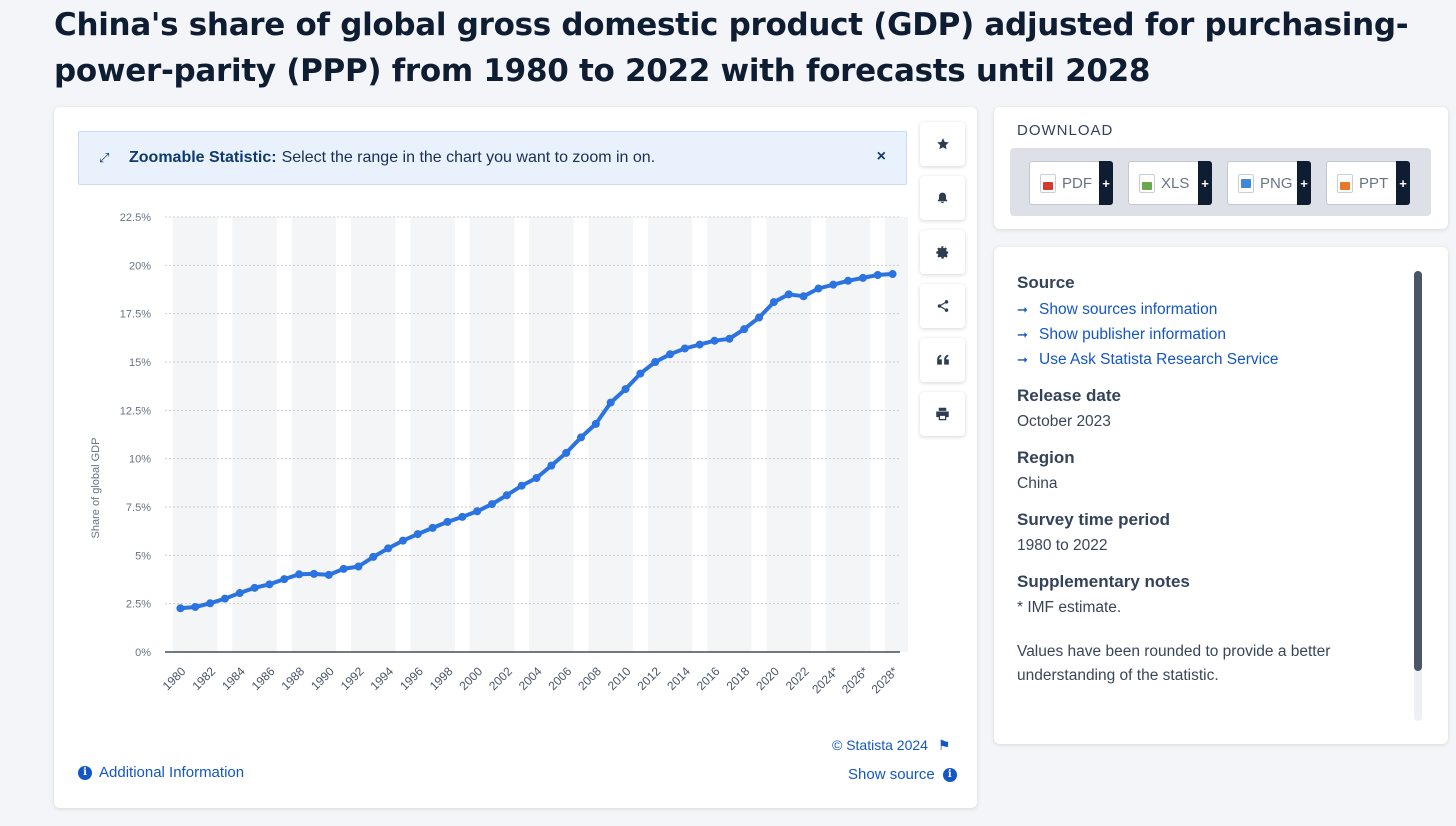 The height and width of the screenshot is (826, 1456). What do you see at coordinates (1207, 359) in the screenshot?
I see `research-service-link: ➞ Use Ask Statista Research Service` at bounding box center [1207, 359].